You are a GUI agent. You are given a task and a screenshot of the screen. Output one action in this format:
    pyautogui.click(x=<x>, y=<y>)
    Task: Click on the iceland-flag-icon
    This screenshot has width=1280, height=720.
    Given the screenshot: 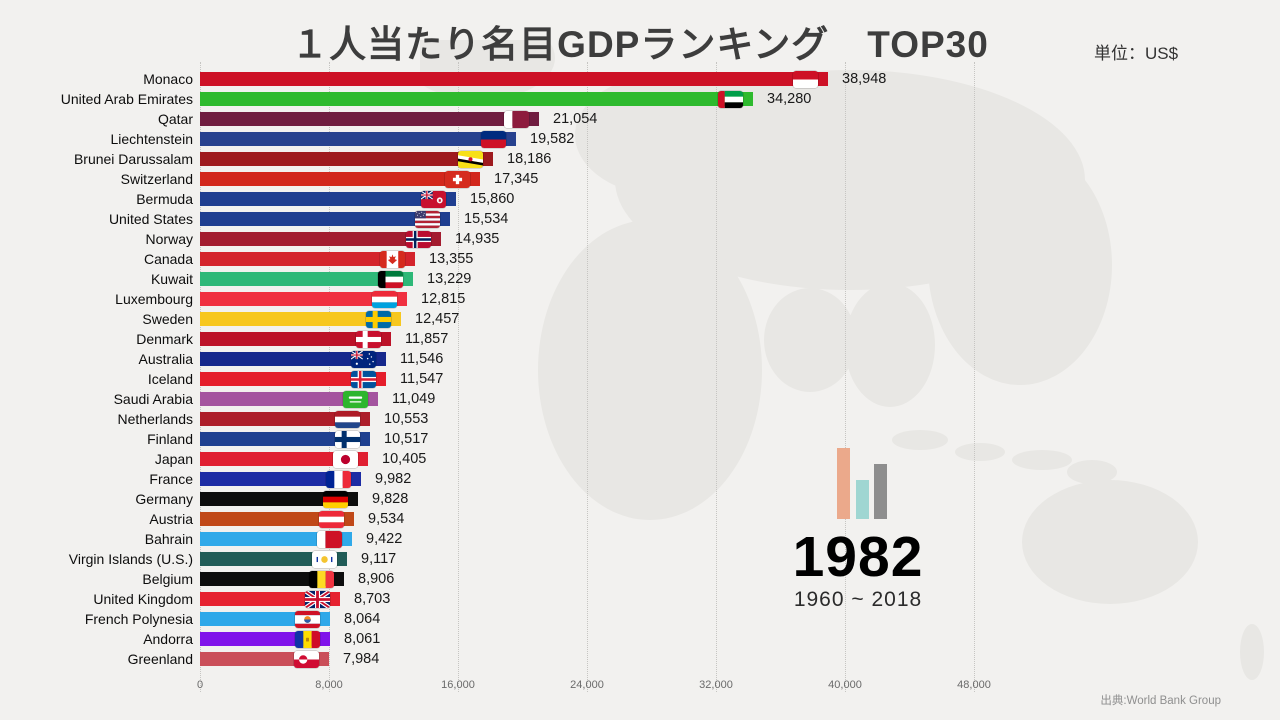 What is the action you would take?
    pyautogui.click(x=363, y=379)
    